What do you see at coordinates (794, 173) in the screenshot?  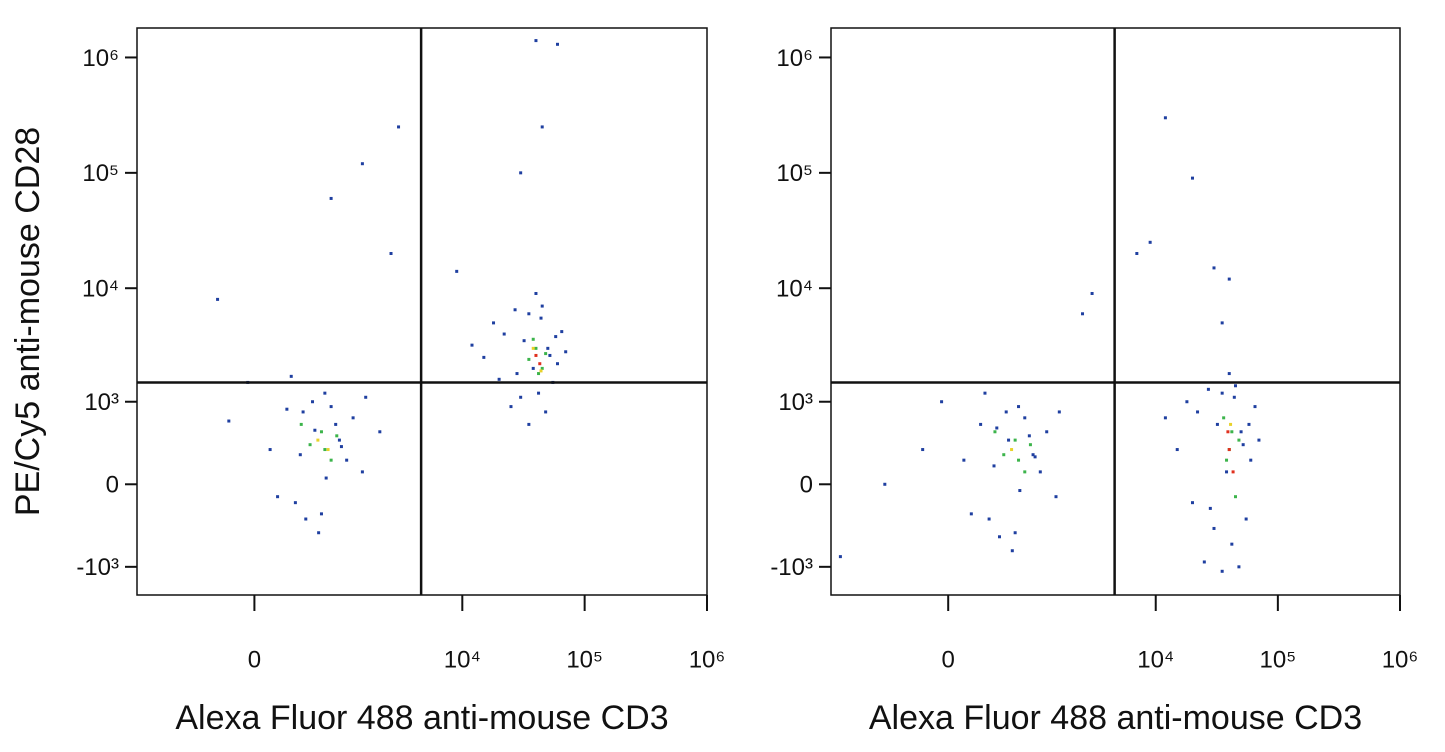 I see `y-tick-label: 10⁵` at bounding box center [794, 173].